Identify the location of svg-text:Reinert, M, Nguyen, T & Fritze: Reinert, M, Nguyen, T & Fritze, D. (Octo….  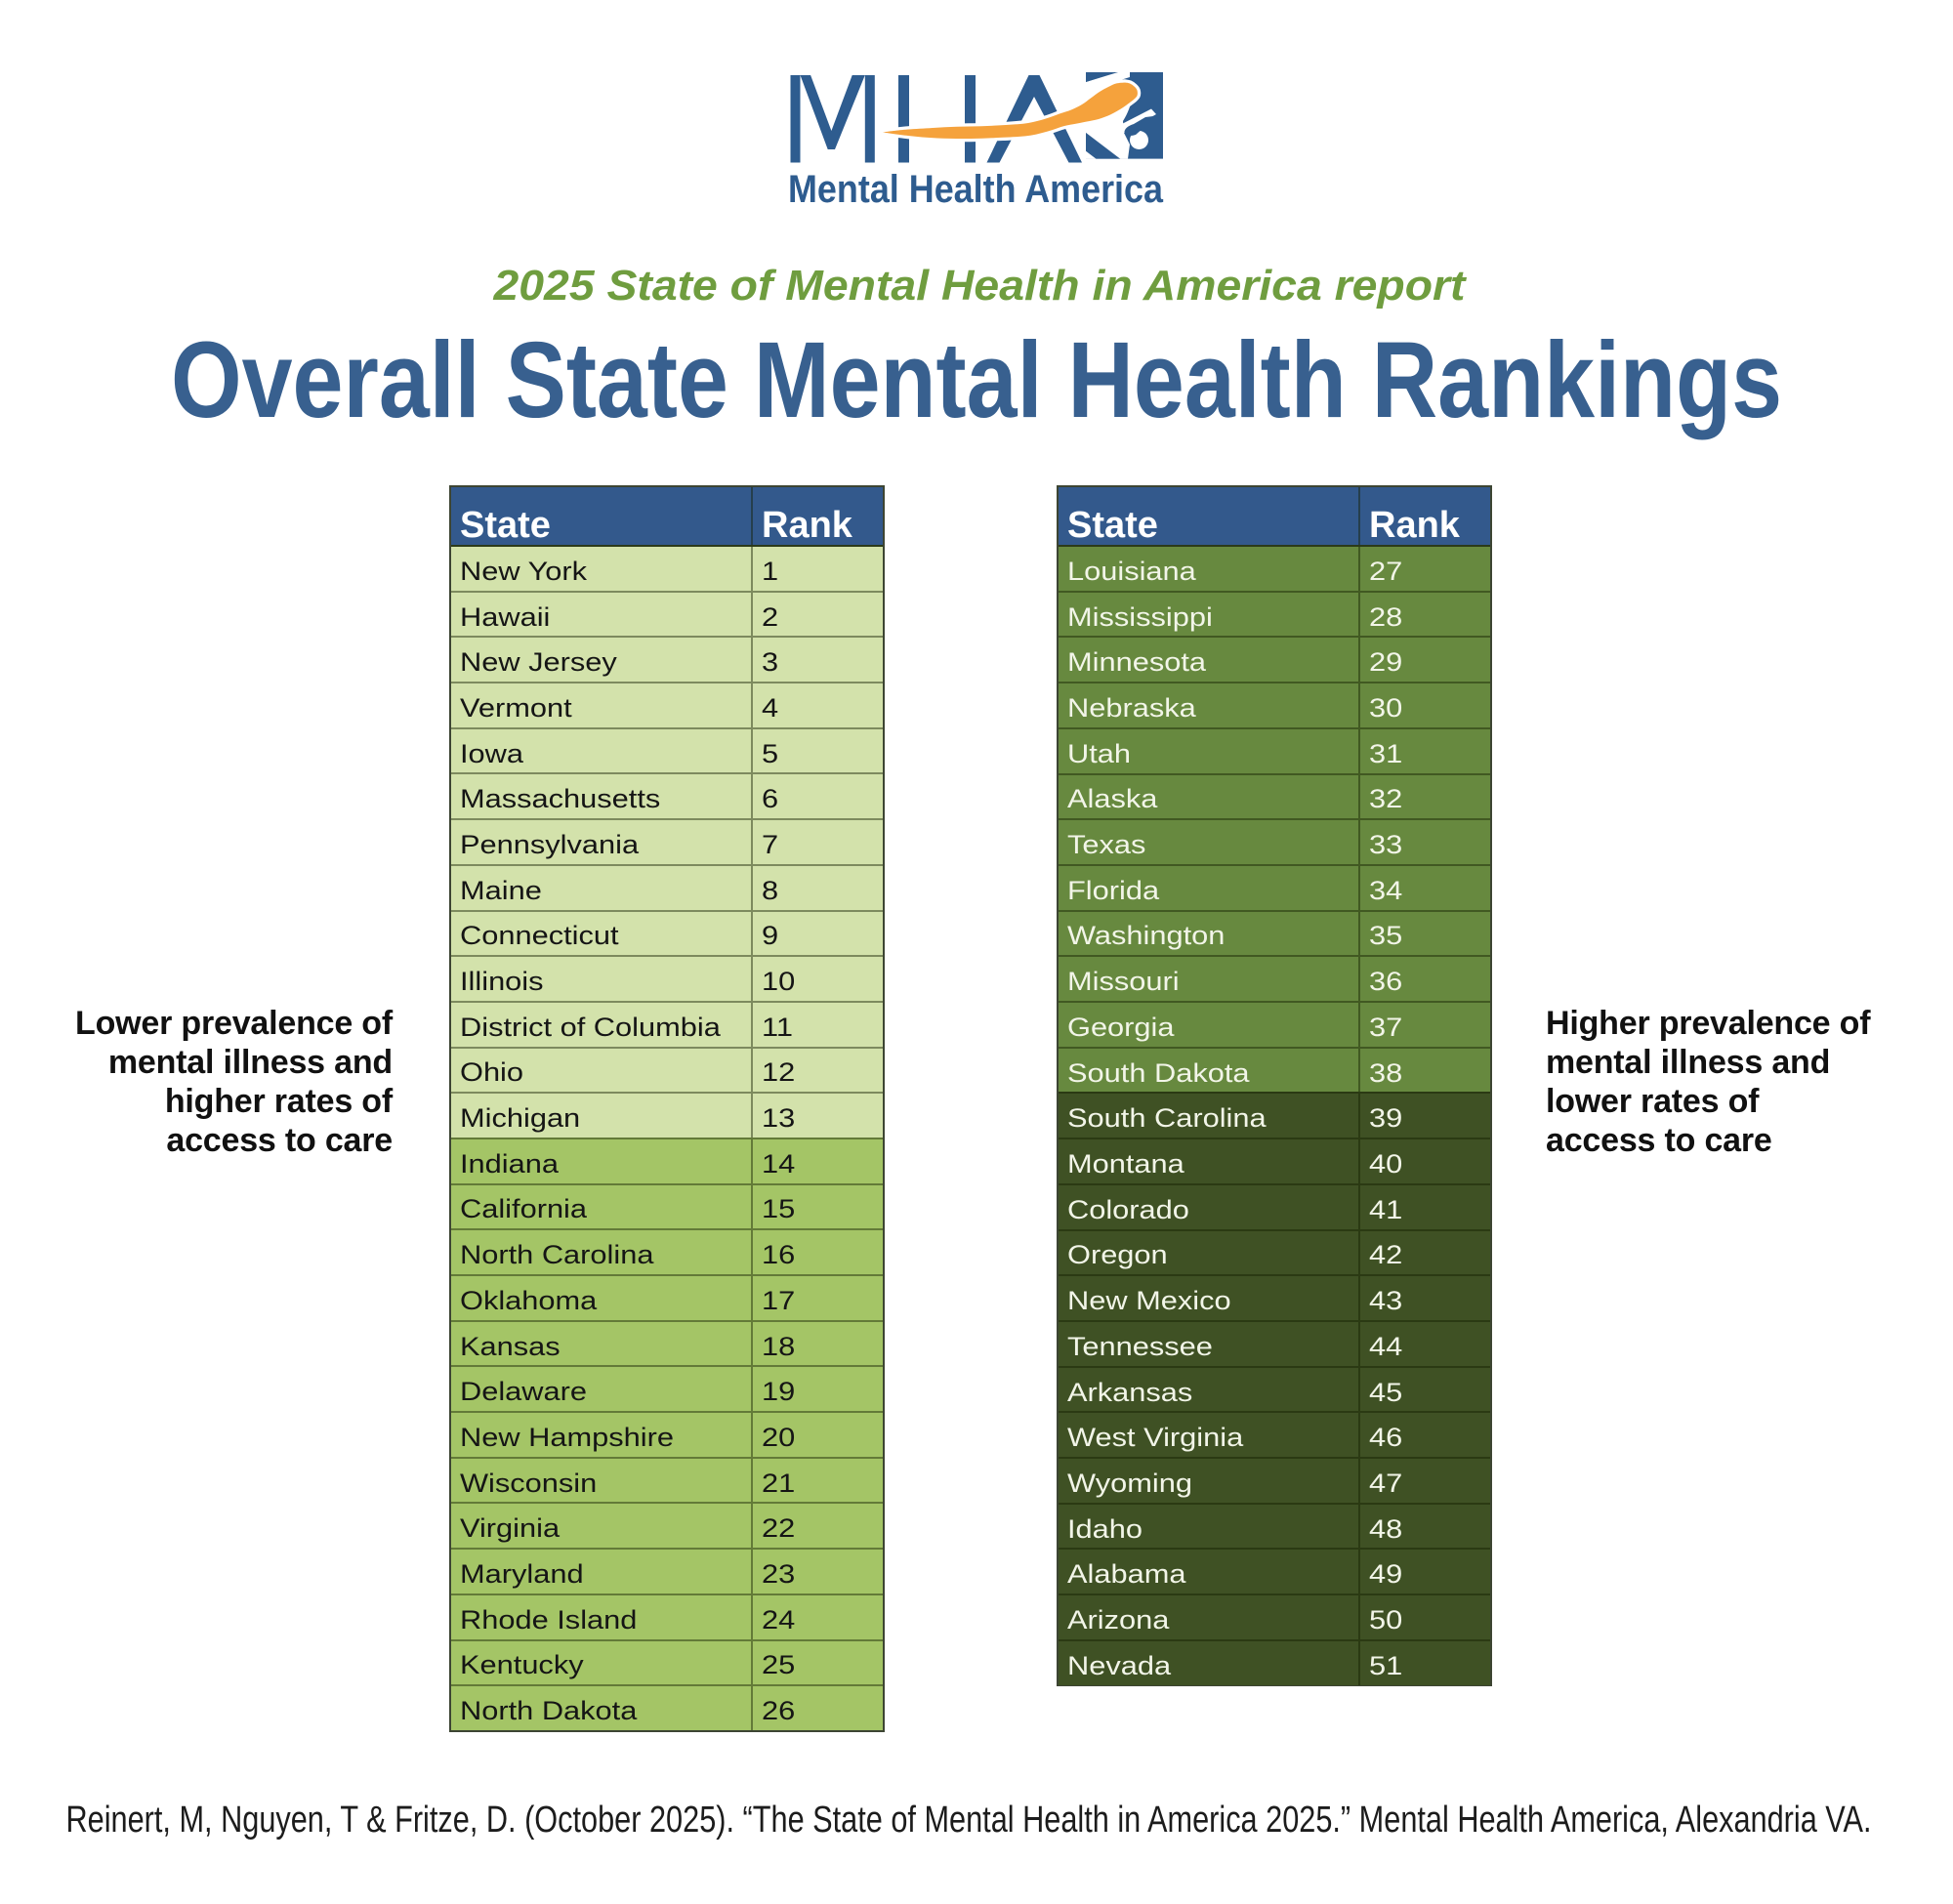
(969, 1820).